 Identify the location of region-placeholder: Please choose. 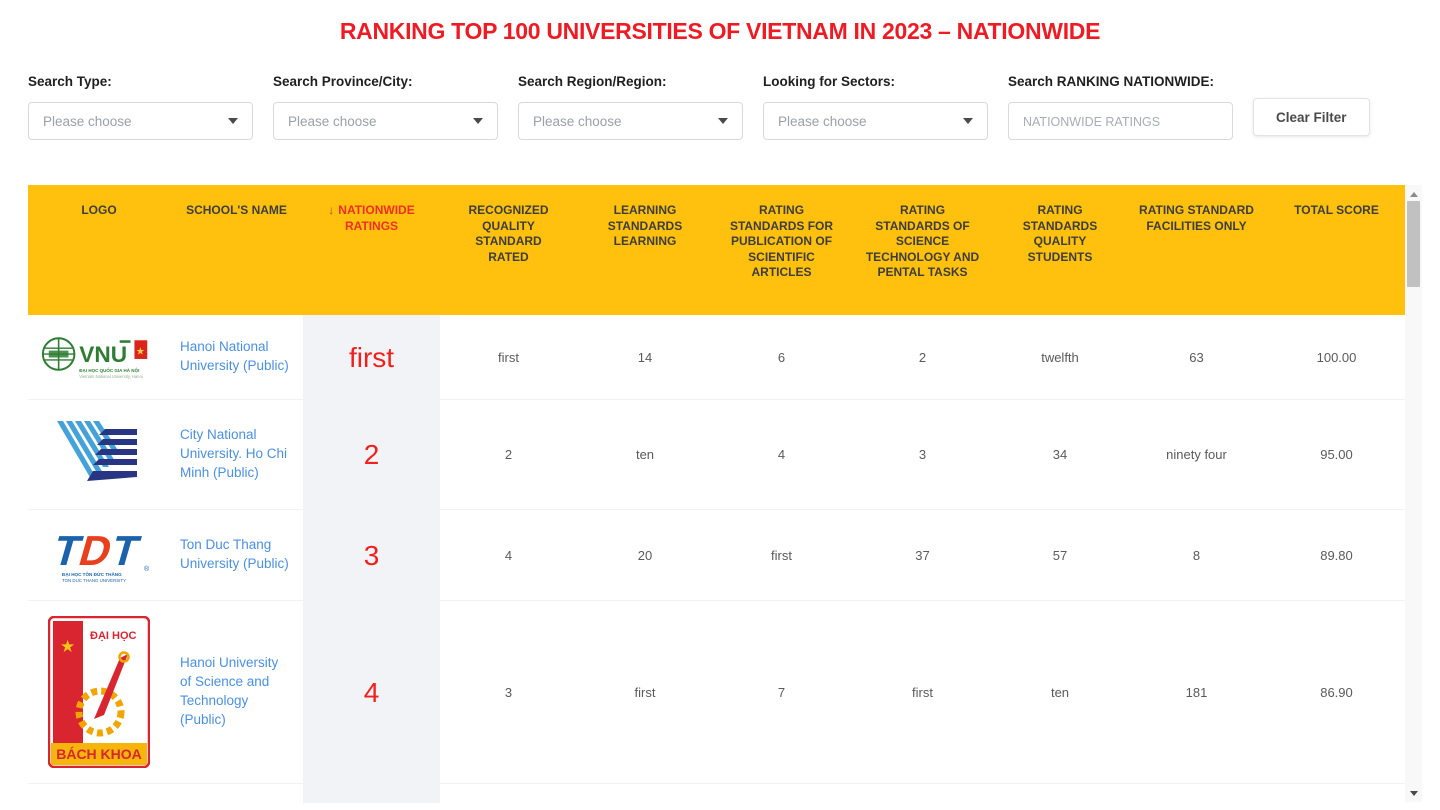
(577, 121).